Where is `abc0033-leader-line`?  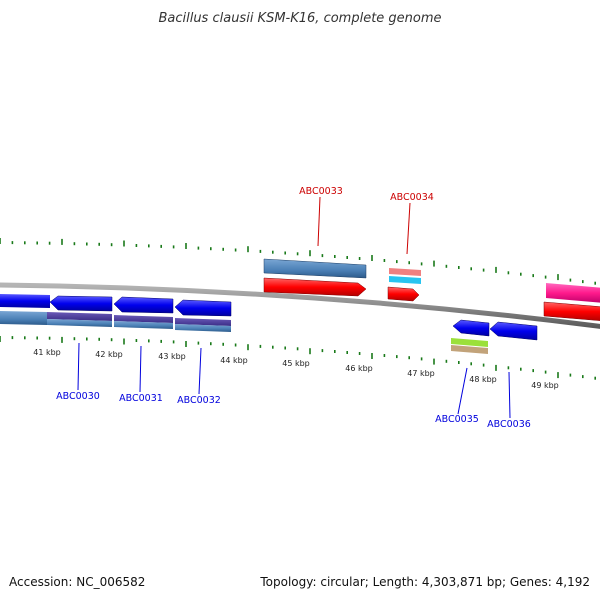 abc0033-leader-line is located at coordinates (319, 221).